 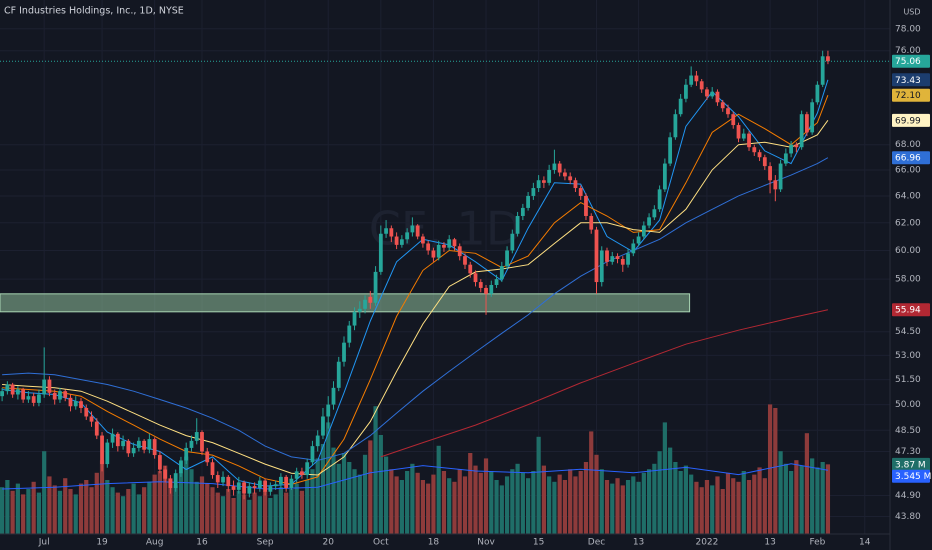 I want to click on price-badge-label: 69.99, so click(x=908, y=121).